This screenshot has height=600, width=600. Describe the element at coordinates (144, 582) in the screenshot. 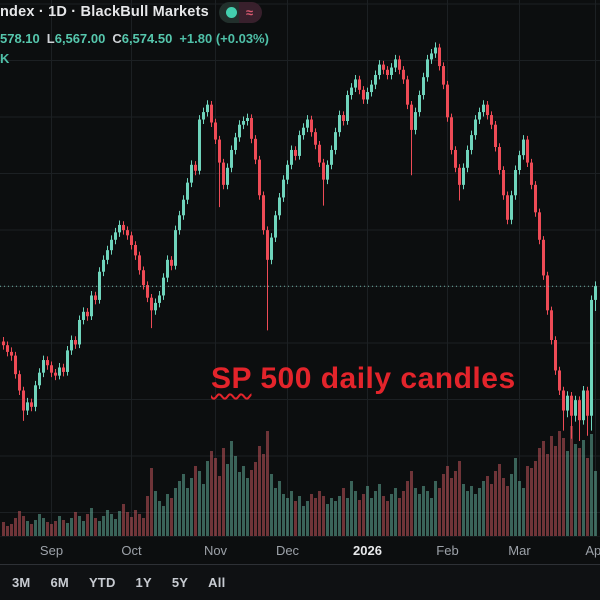

I see `range-button-1y: 1Y` at that location.